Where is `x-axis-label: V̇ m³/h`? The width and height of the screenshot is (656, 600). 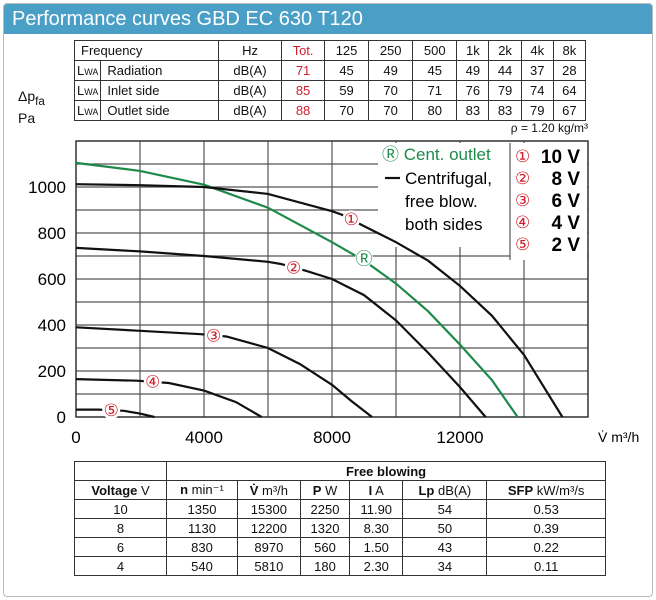
x-axis-label: V̇ m³/h is located at coordinates (618, 437).